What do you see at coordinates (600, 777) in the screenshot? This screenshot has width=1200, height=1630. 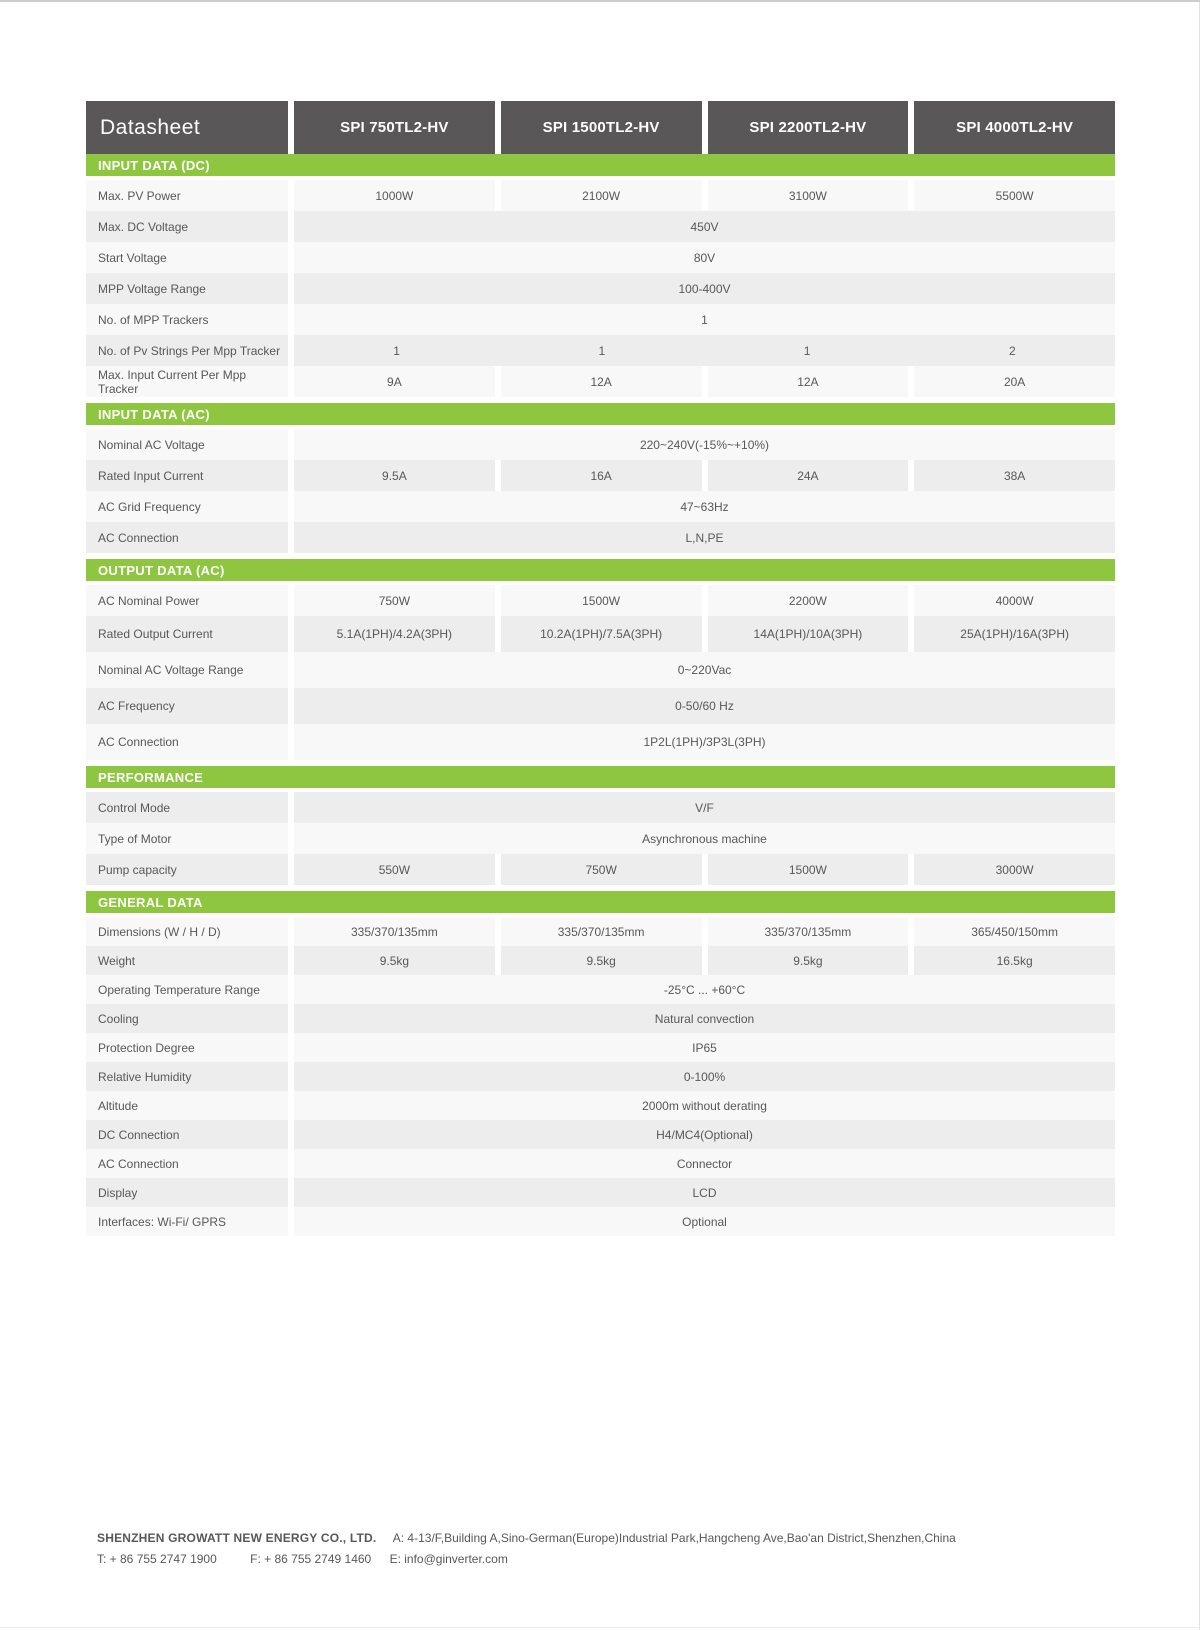 I see `section-title-bar: PERFORMANCE` at bounding box center [600, 777].